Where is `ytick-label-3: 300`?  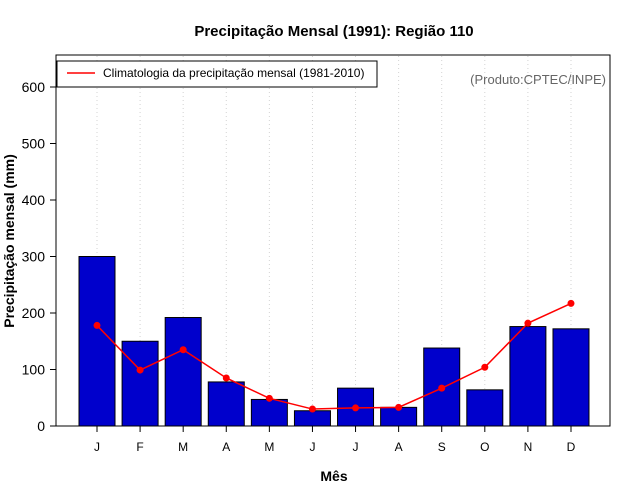
ytick-label-3: 300 is located at coordinates (34, 257).